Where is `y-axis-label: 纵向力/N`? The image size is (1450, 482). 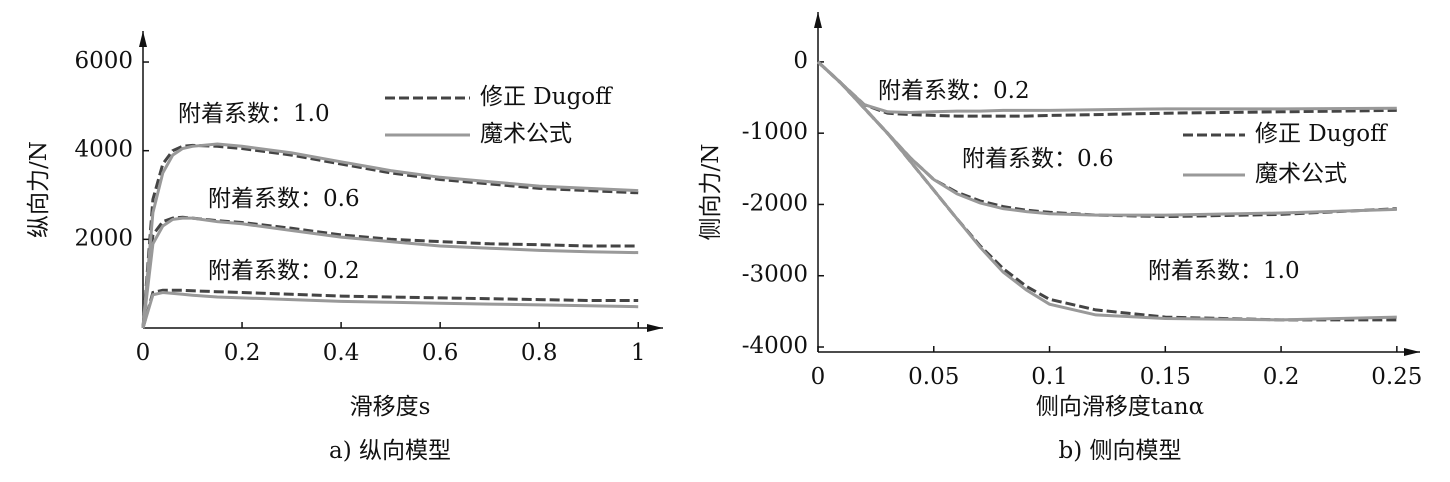 y-axis-label: 纵向力/N is located at coordinates (39, 189).